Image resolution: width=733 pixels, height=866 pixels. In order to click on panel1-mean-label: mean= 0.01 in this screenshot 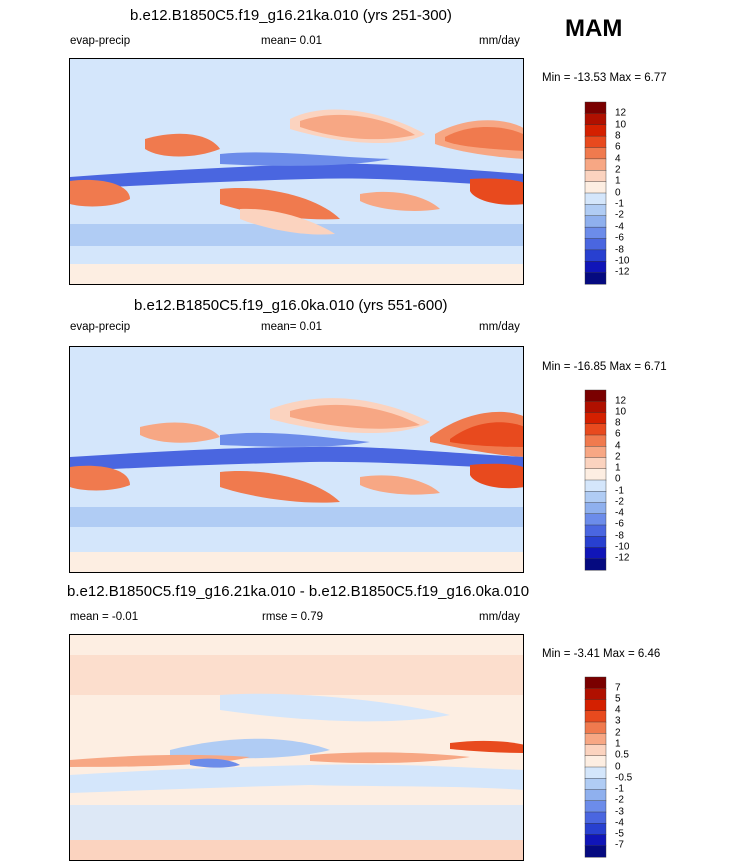, I will do `click(292, 41)`.